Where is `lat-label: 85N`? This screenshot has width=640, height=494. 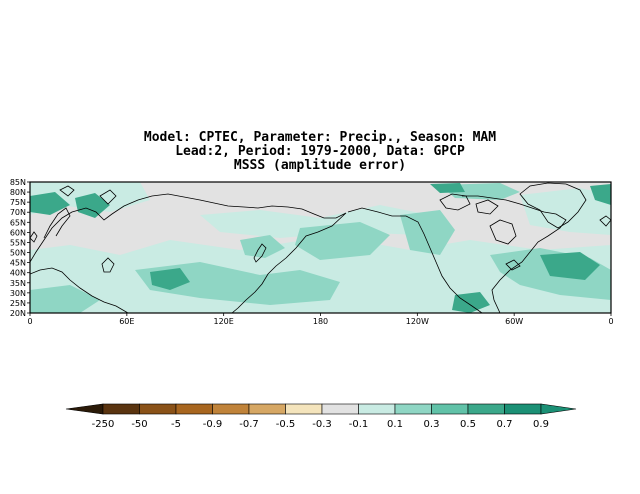 lat-label: 85N is located at coordinates (18, 182).